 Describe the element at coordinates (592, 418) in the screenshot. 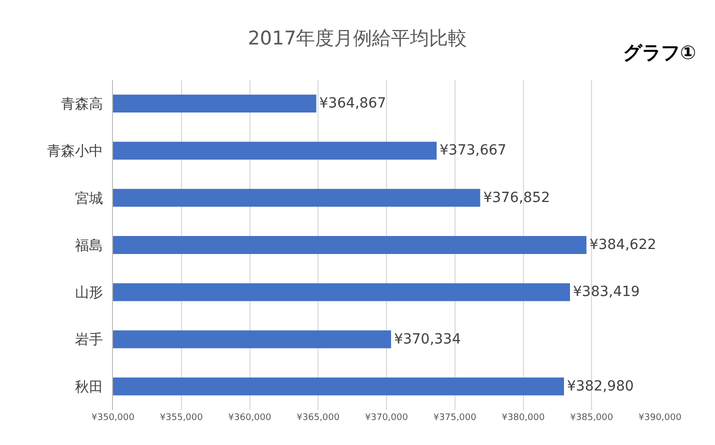

I see `x-tick-label: ¥385,000` at that location.